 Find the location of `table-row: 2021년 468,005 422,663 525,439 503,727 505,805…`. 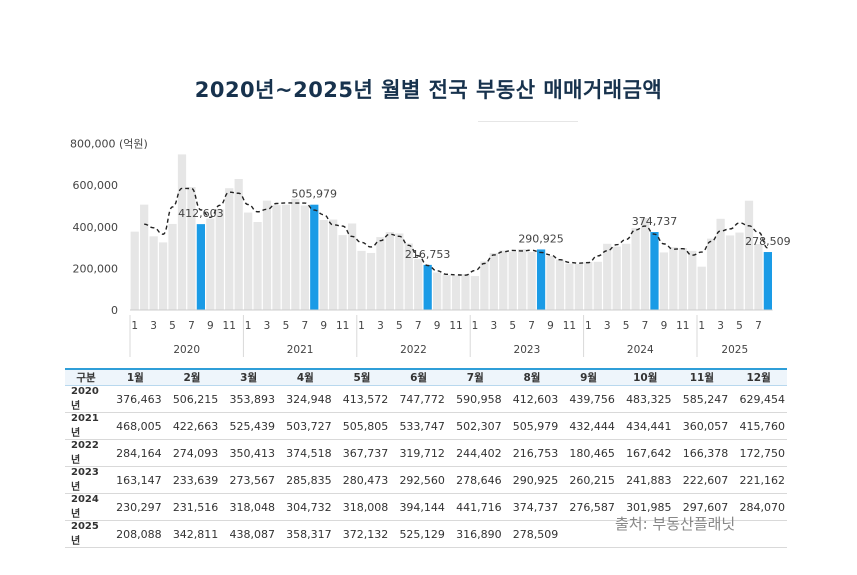

table-row: 2021년 468,005 422,663 525,439 503,727 505,805… is located at coordinates (426, 426).